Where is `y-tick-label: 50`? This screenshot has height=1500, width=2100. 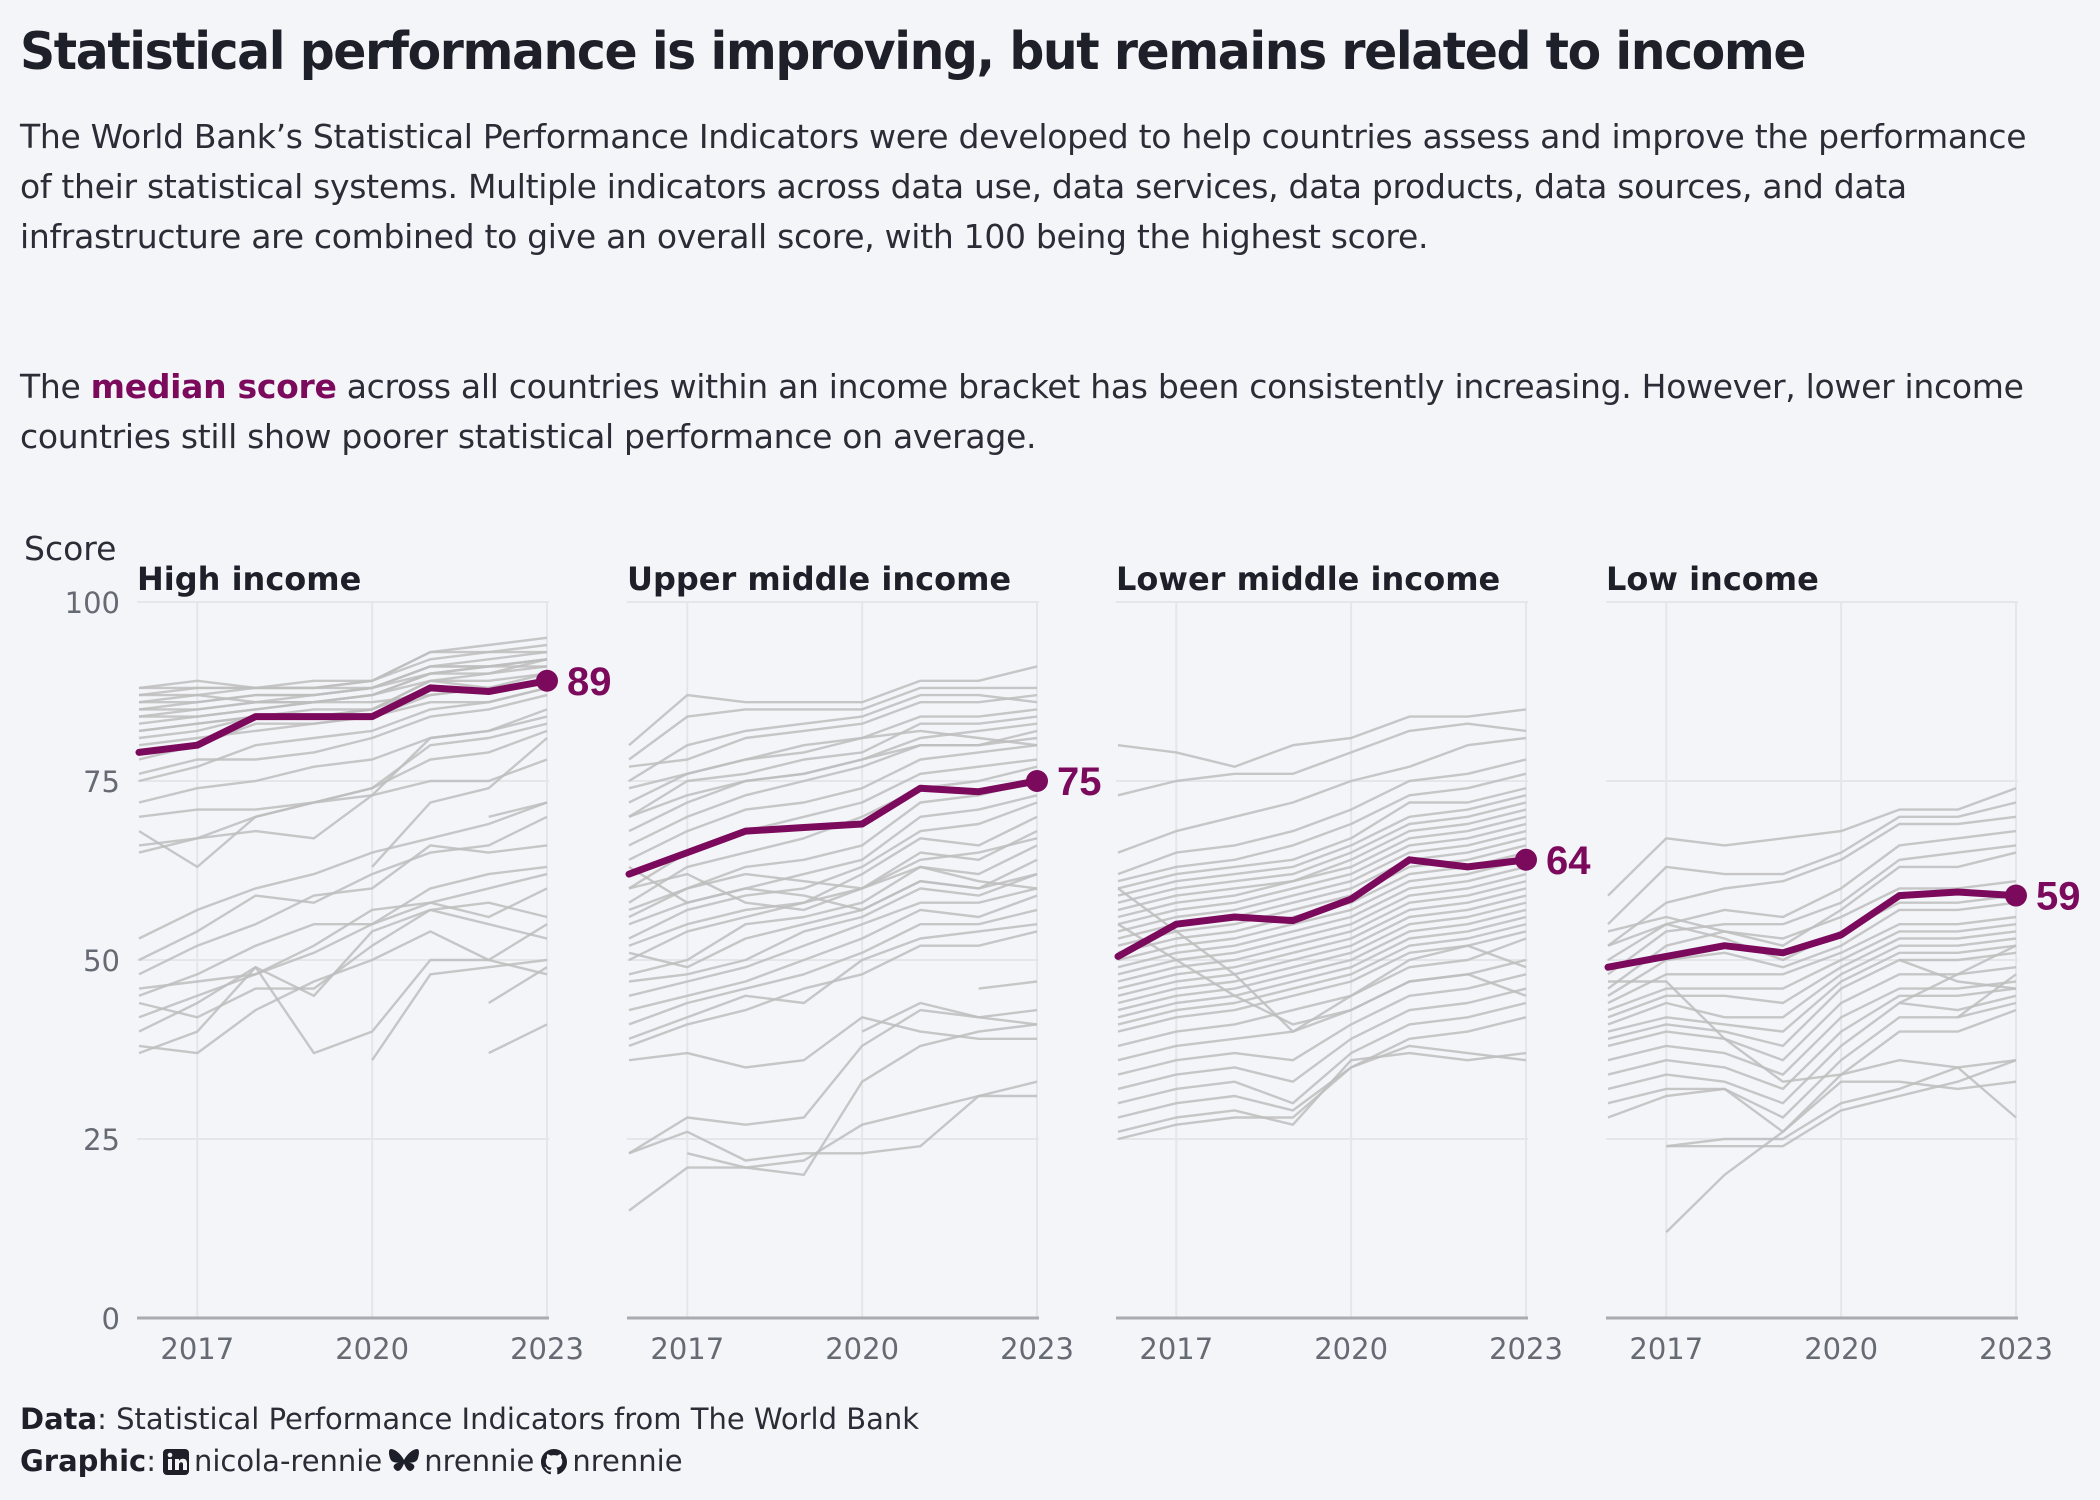 y-tick-label: 50 is located at coordinates (101, 961).